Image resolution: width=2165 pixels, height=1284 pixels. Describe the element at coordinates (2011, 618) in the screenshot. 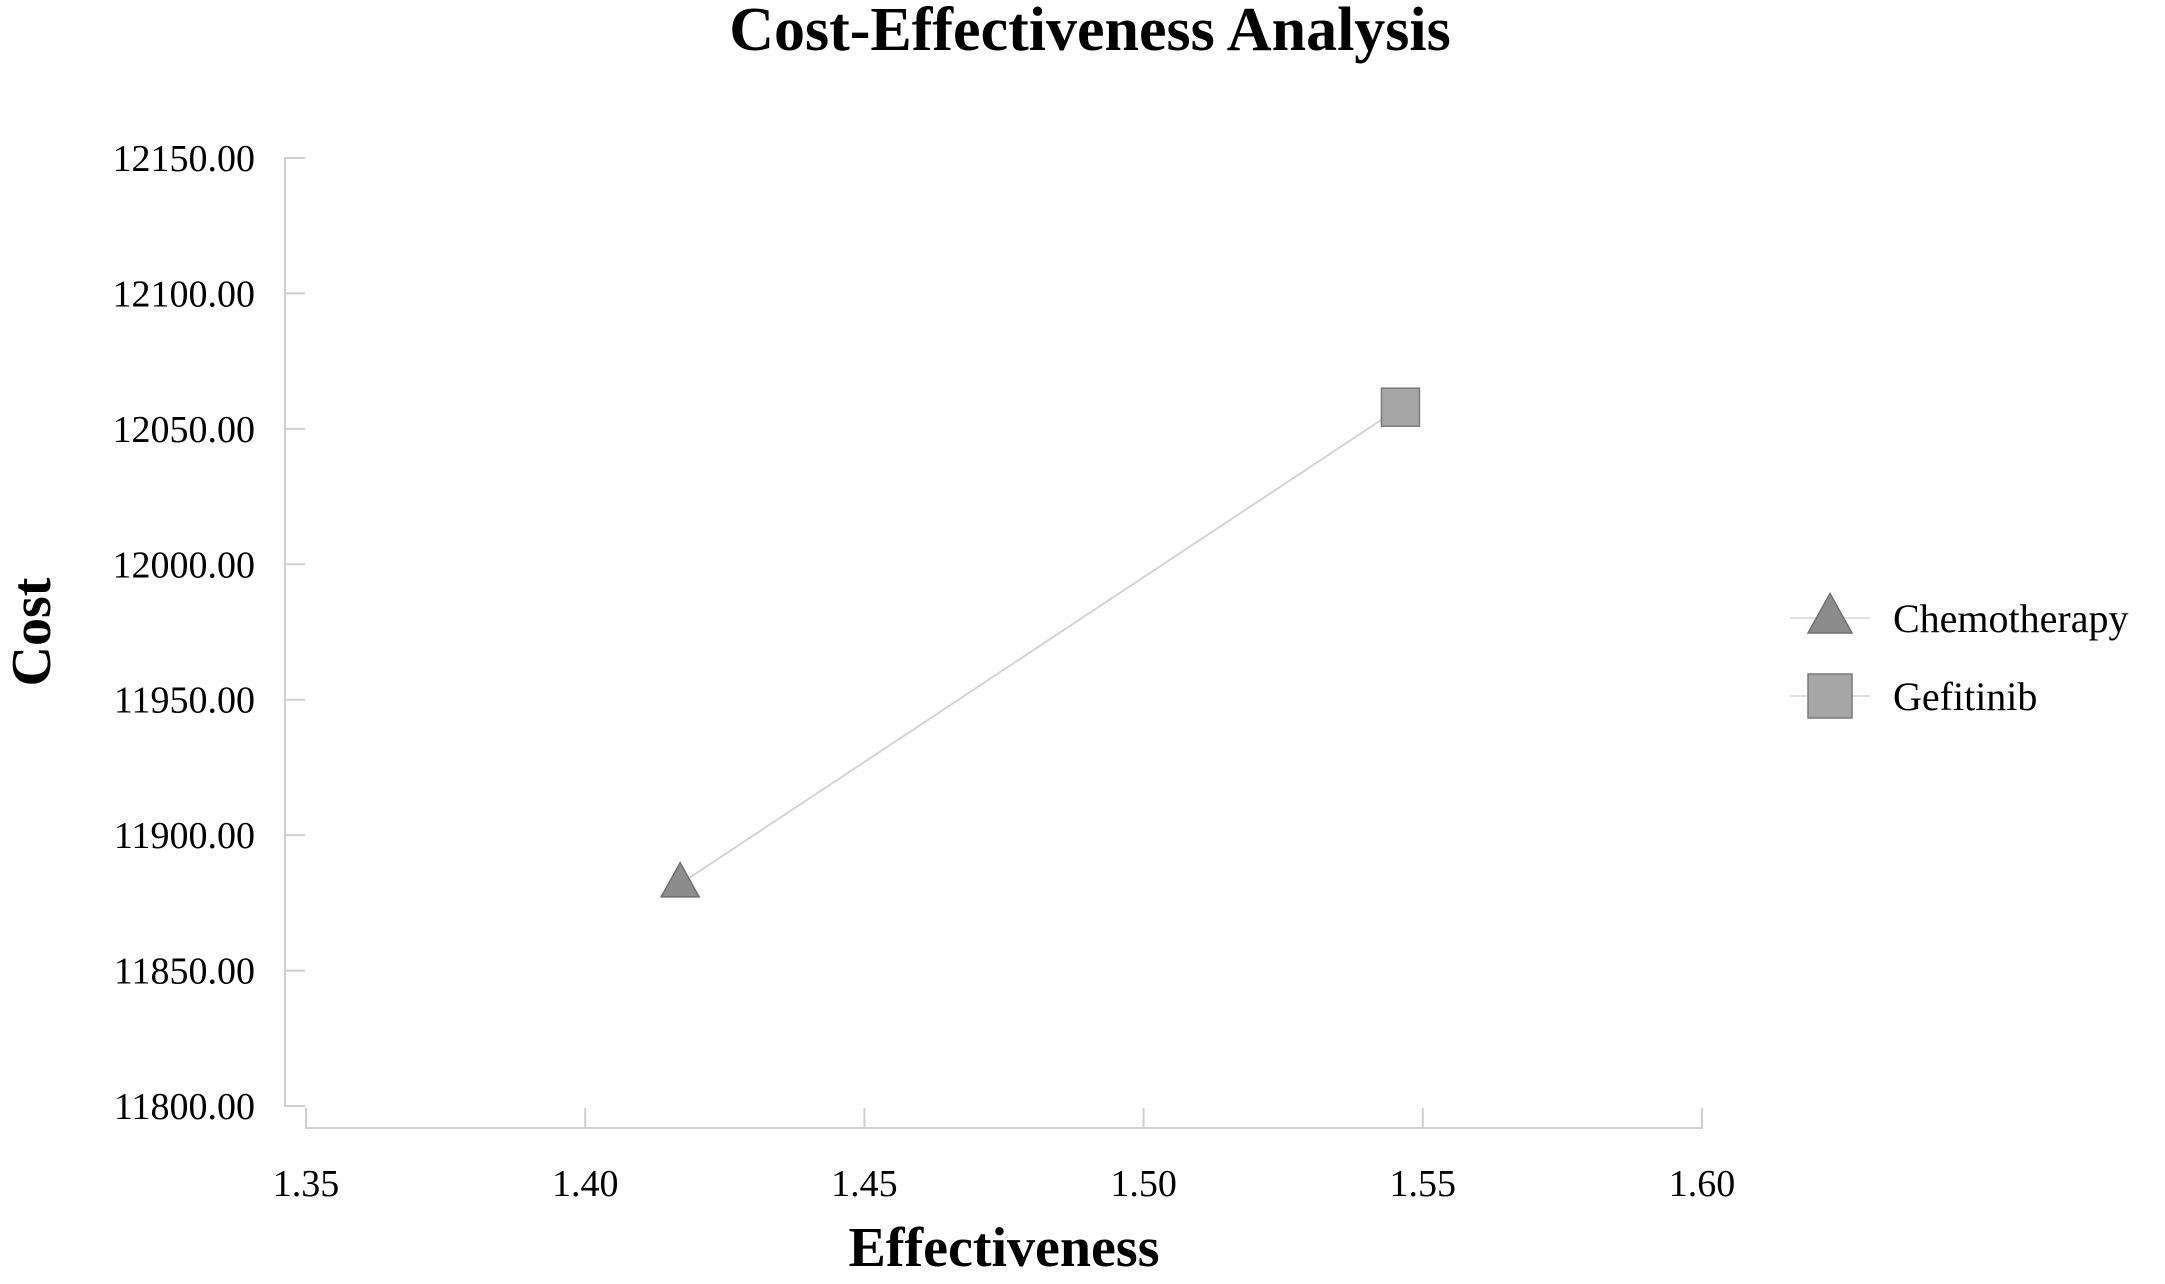

I see `legend-label: Chemotherapy` at that location.